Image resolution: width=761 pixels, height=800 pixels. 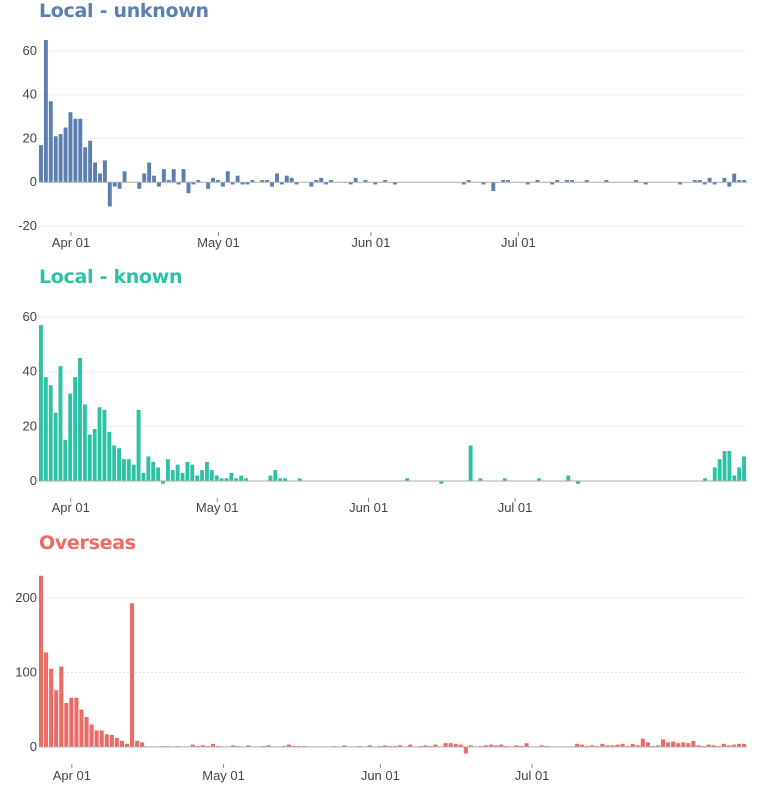 What do you see at coordinates (26, 671) in the screenshot?
I see `y-tick-label: 100` at bounding box center [26, 671].